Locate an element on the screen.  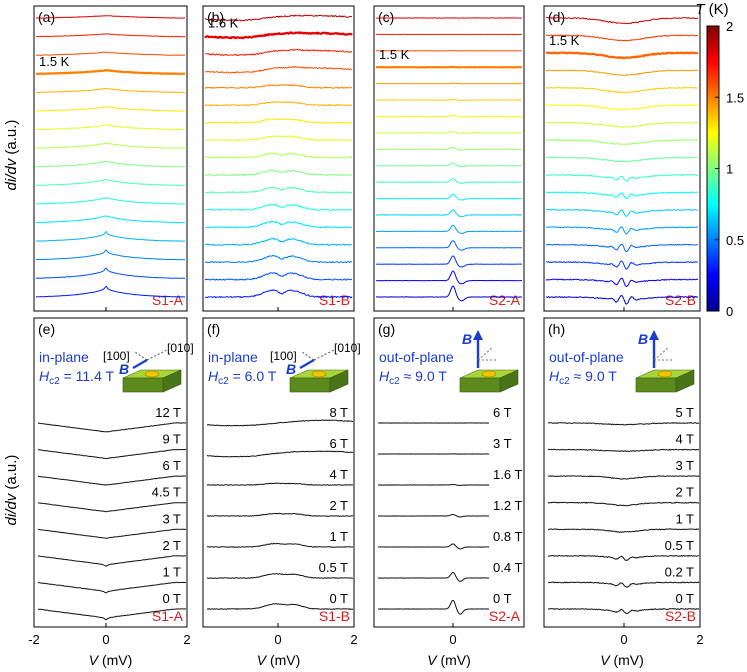
colorbar-tick-label: 0.5 is located at coordinates (735, 240).